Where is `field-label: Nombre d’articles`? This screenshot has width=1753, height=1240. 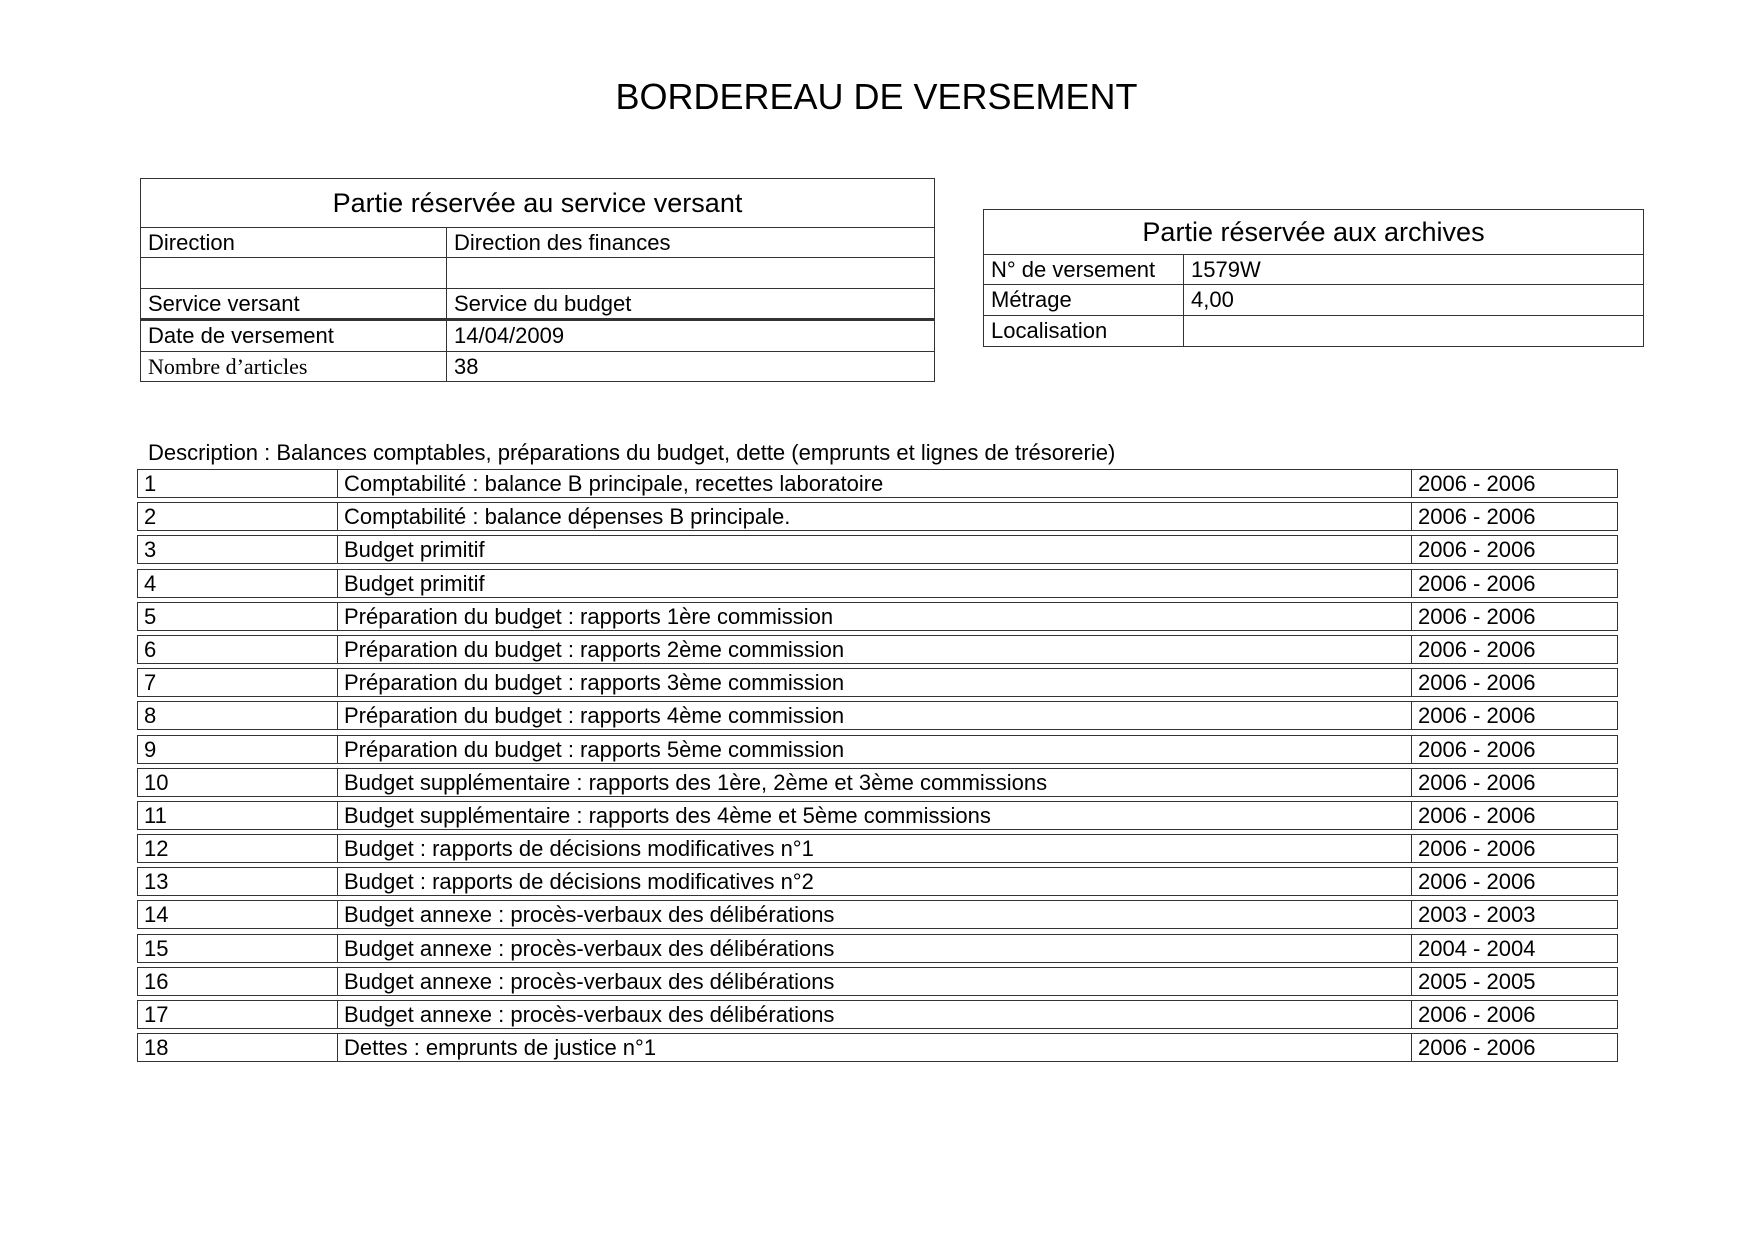 field-label: Nombre d’articles is located at coordinates (293, 366).